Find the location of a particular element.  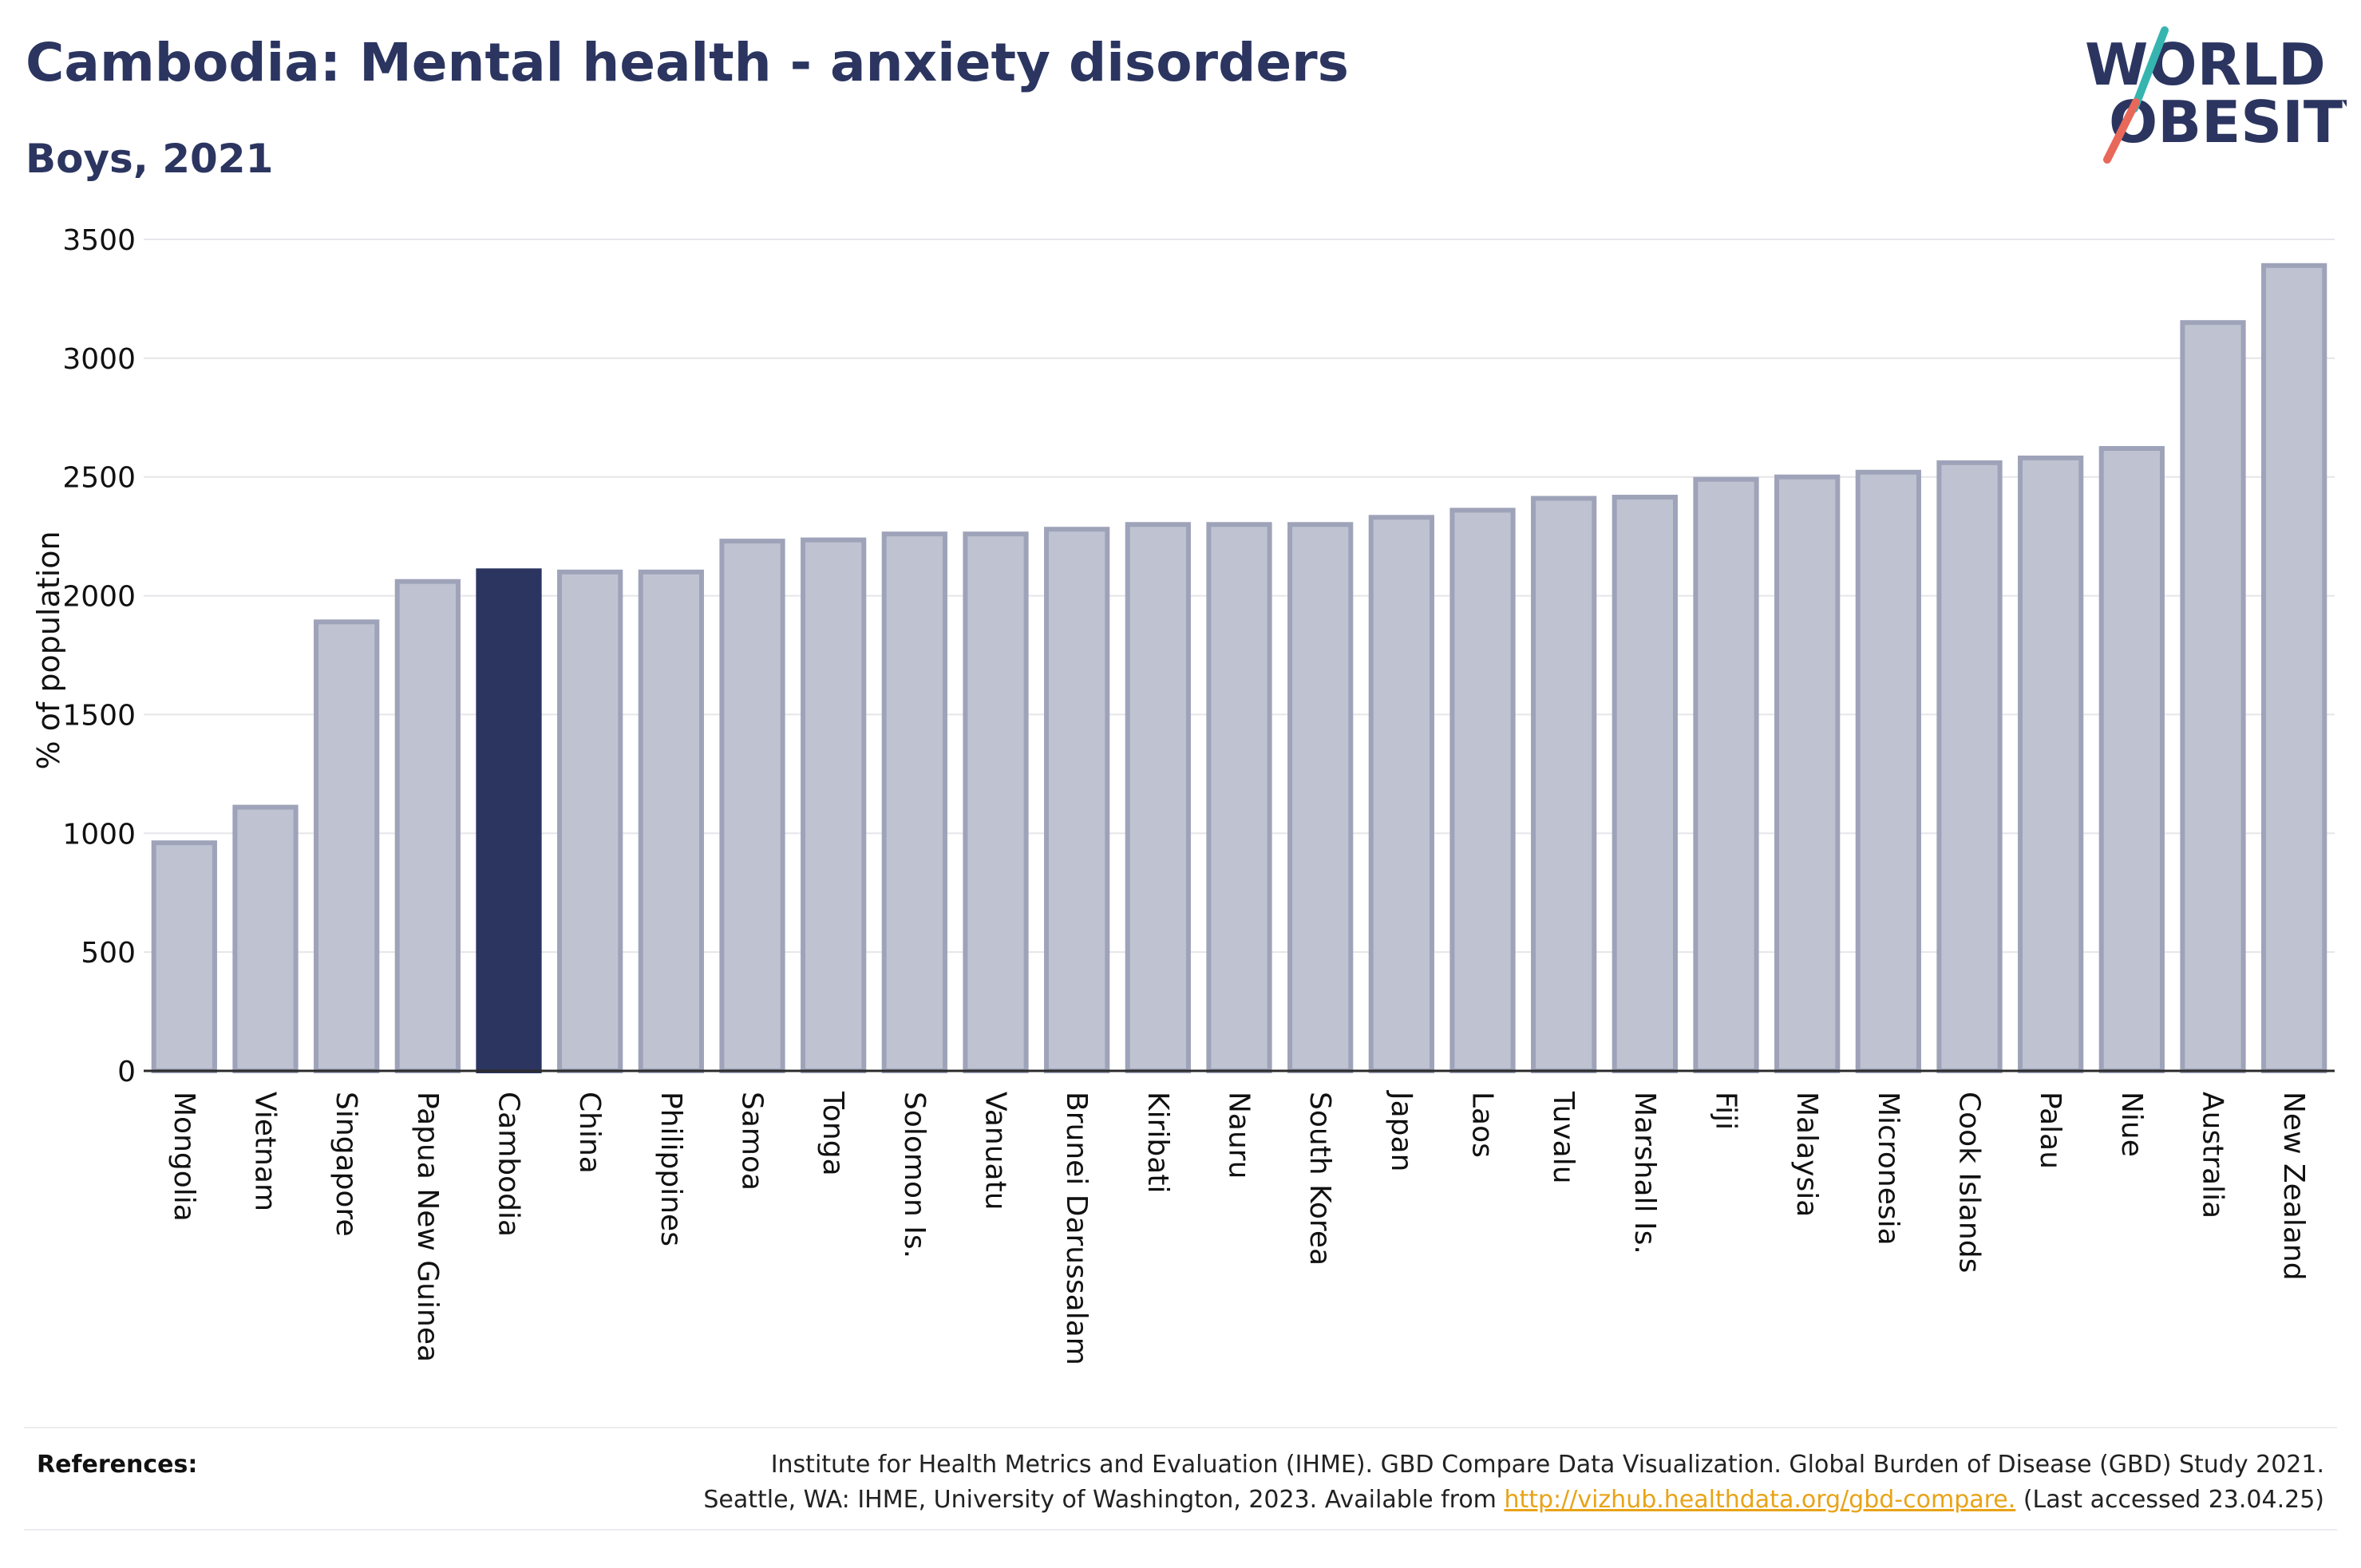

x-tick-label: South Korea is located at coordinates (1319, 1179).